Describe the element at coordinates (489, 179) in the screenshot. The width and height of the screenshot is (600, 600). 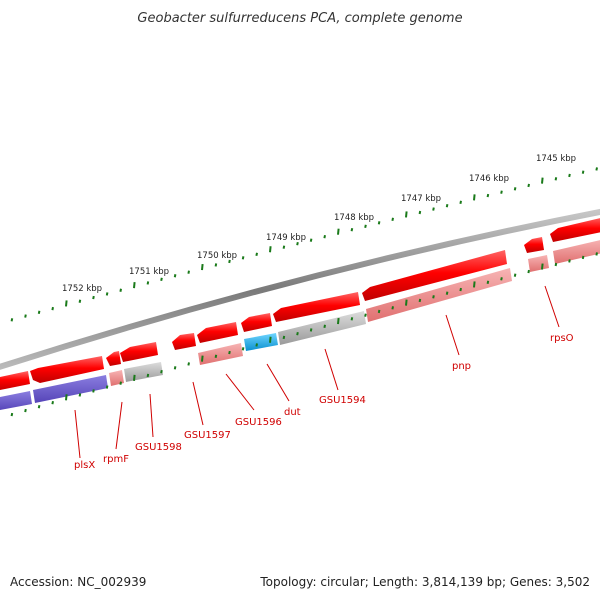
I see `ruler-label: 1746 kbp` at that location.